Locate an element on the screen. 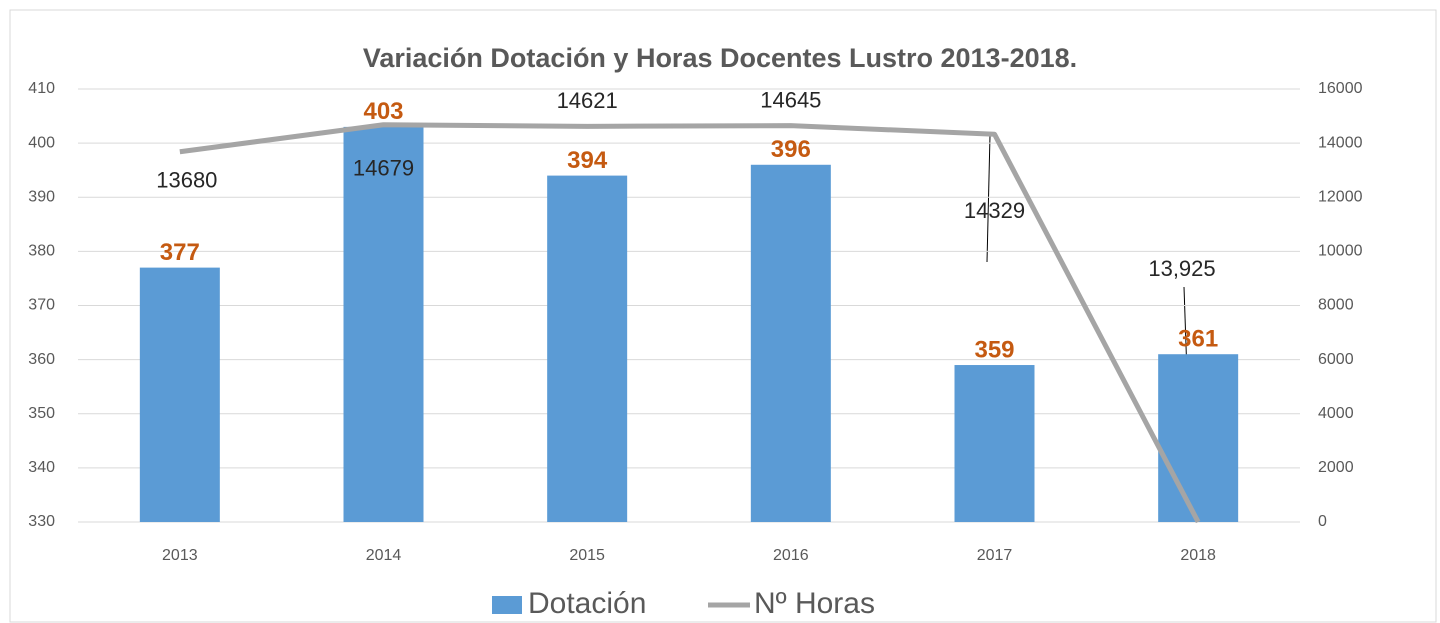 This screenshot has width=1440, height=623. line-label: 13680 is located at coordinates (186, 180).